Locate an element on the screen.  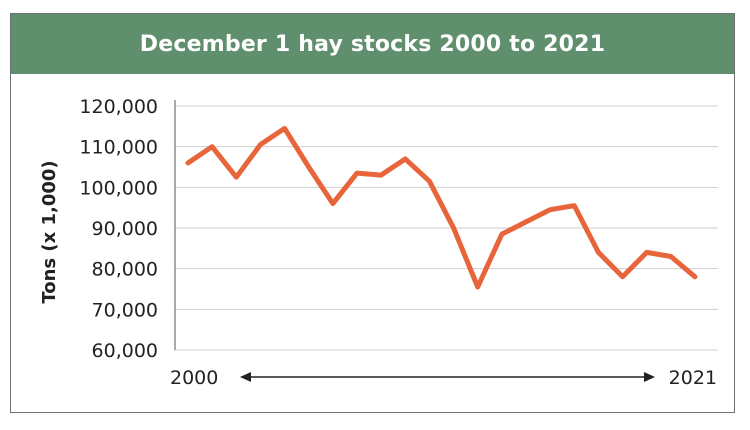
y-tick-label: 60,000 is located at coordinates (125, 351).